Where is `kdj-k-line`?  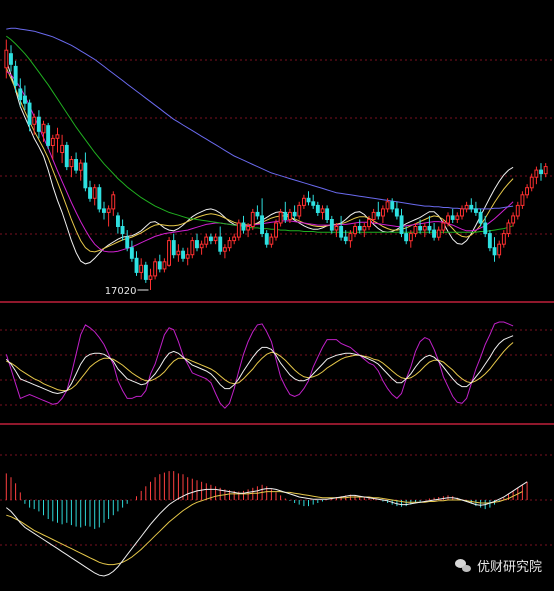 kdj-k-line is located at coordinates (259, 365).